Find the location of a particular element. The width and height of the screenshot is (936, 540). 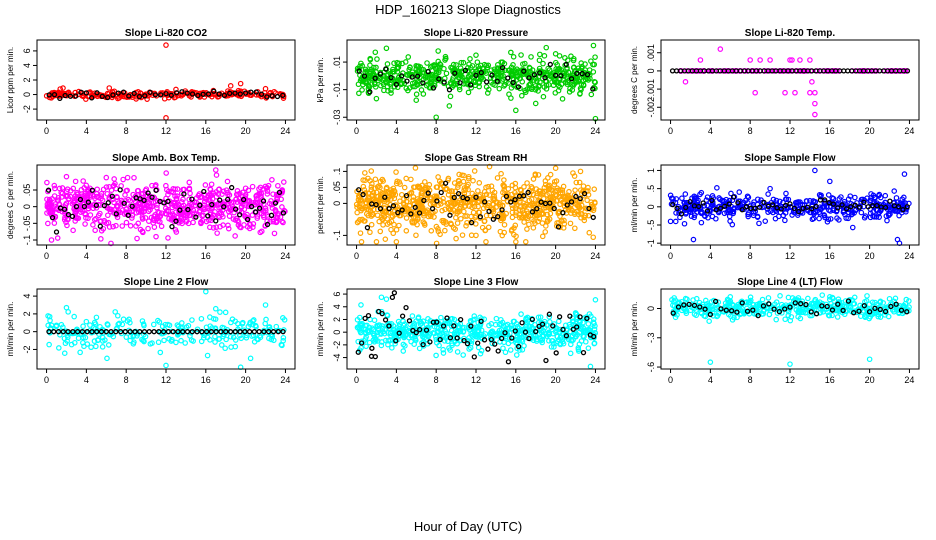

y-tick-label: .001 is located at coordinates (651, 53).